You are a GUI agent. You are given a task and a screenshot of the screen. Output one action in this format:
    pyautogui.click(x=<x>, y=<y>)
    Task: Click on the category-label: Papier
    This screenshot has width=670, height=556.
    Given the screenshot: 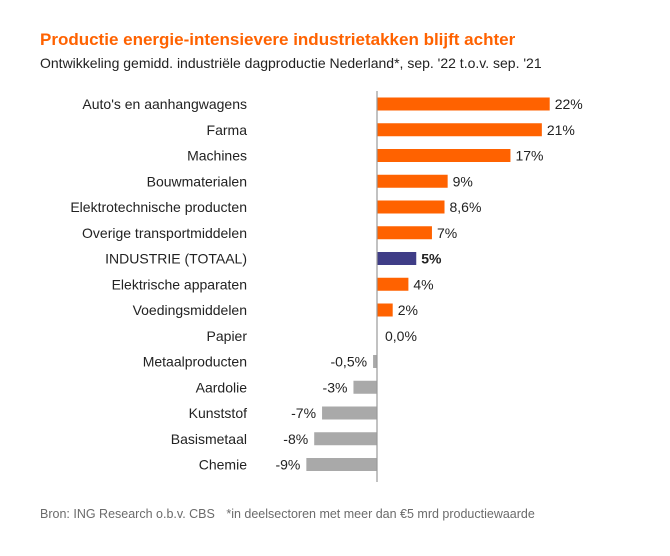 What is the action you would take?
    pyautogui.click(x=227, y=336)
    